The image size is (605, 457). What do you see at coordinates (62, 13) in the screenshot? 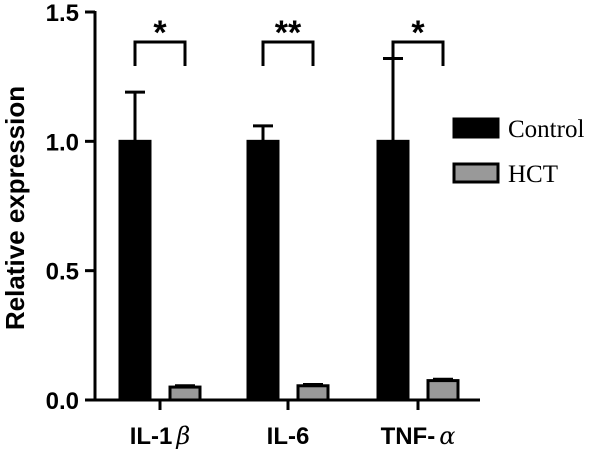
I see `y-tick-label: 1.5` at bounding box center [62, 13].